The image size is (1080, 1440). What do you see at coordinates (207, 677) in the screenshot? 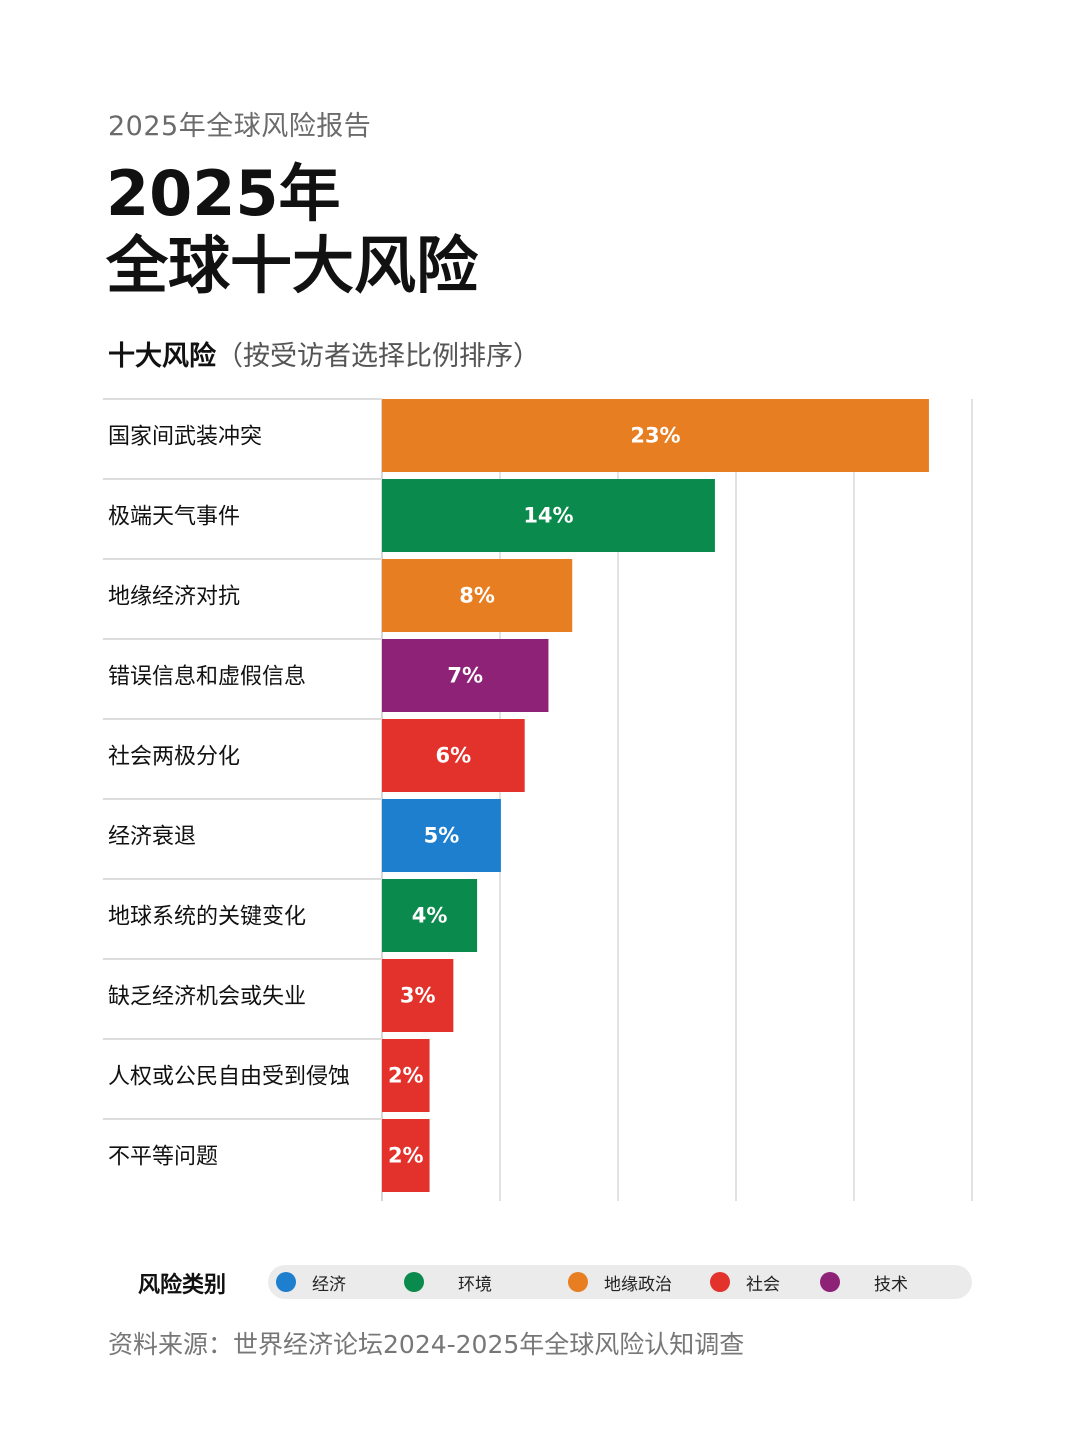
I see `category-label: 错误信息和虚假信息` at bounding box center [207, 677].